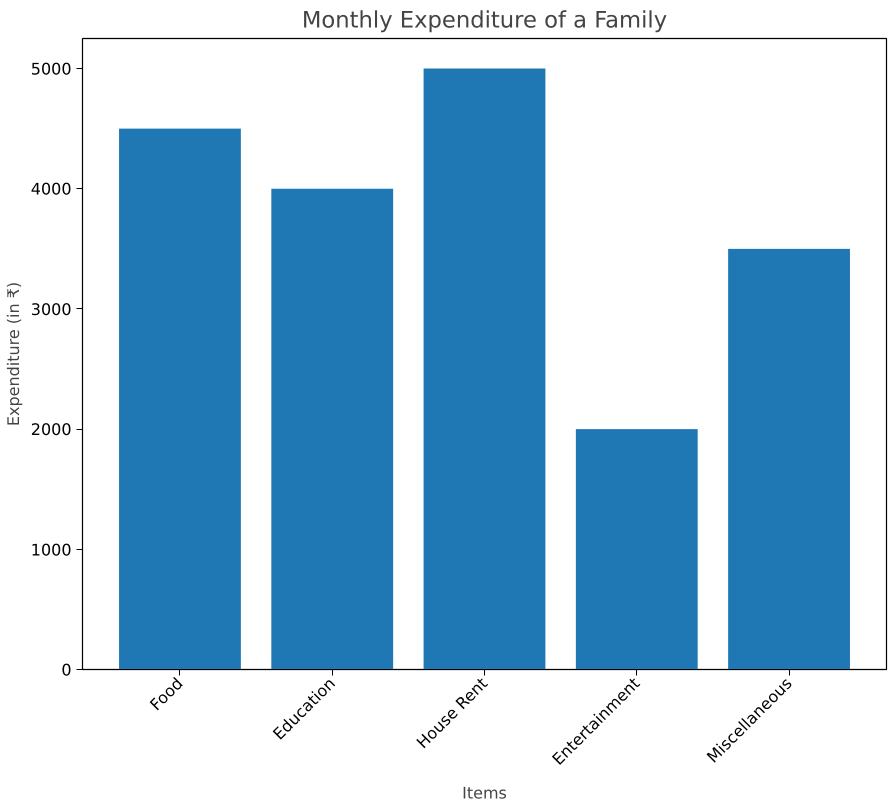 The image size is (890, 805). Describe the element at coordinates (13, 354) in the screenshot. I see `y-axis-title: Expenditure (in ₹)` at that location.